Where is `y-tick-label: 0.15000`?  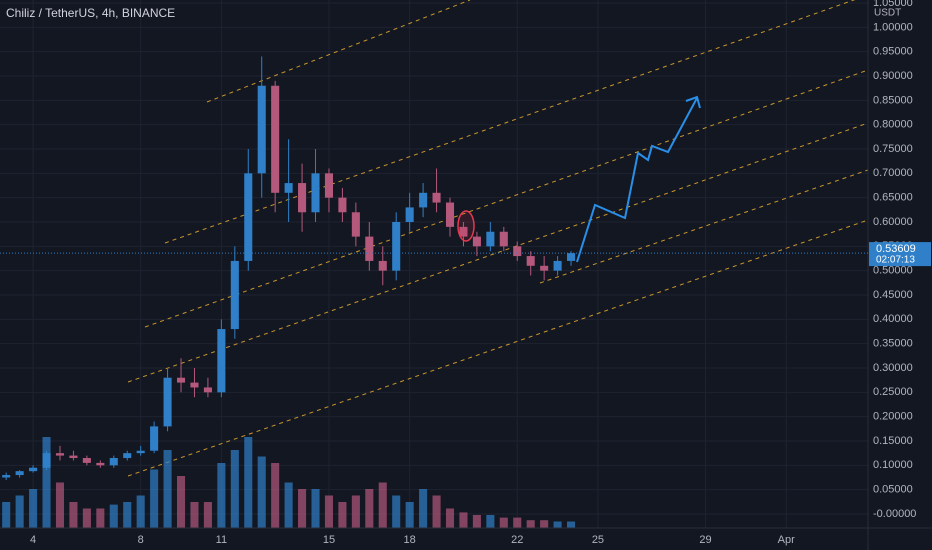 y-tick-label: 0.15000 is located at coordinates (893, 441).